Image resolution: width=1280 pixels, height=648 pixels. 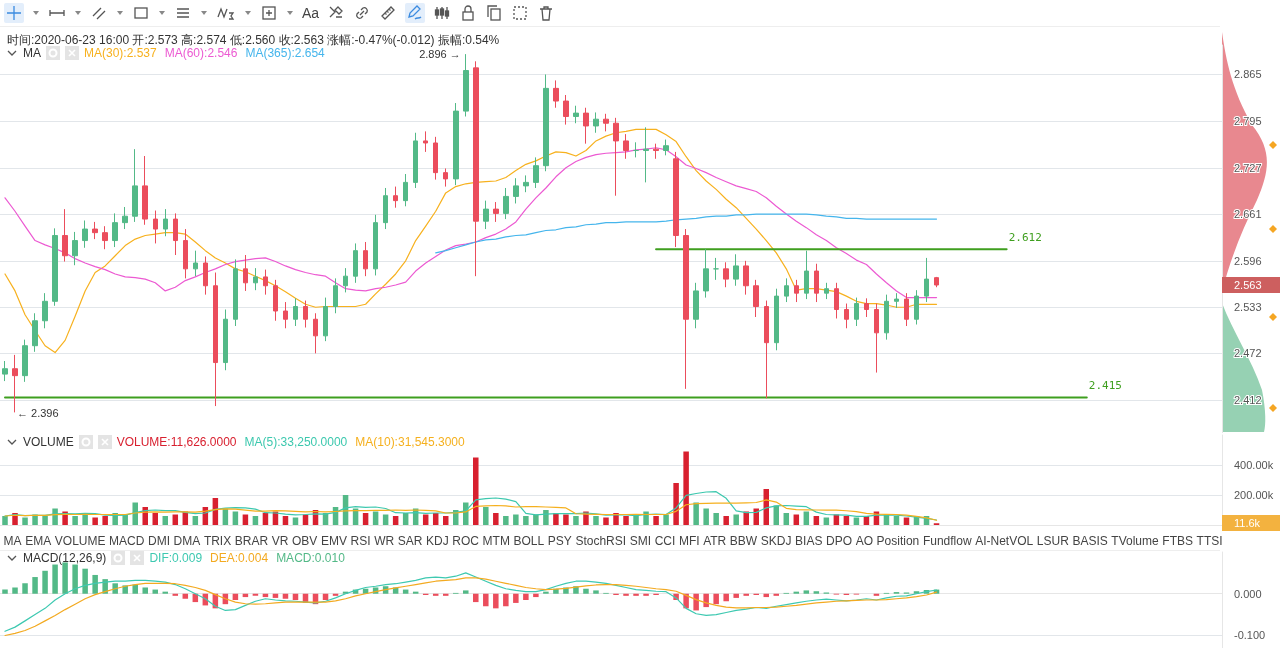 I want to click on text: 2.563, so click(x=1248, y=285).